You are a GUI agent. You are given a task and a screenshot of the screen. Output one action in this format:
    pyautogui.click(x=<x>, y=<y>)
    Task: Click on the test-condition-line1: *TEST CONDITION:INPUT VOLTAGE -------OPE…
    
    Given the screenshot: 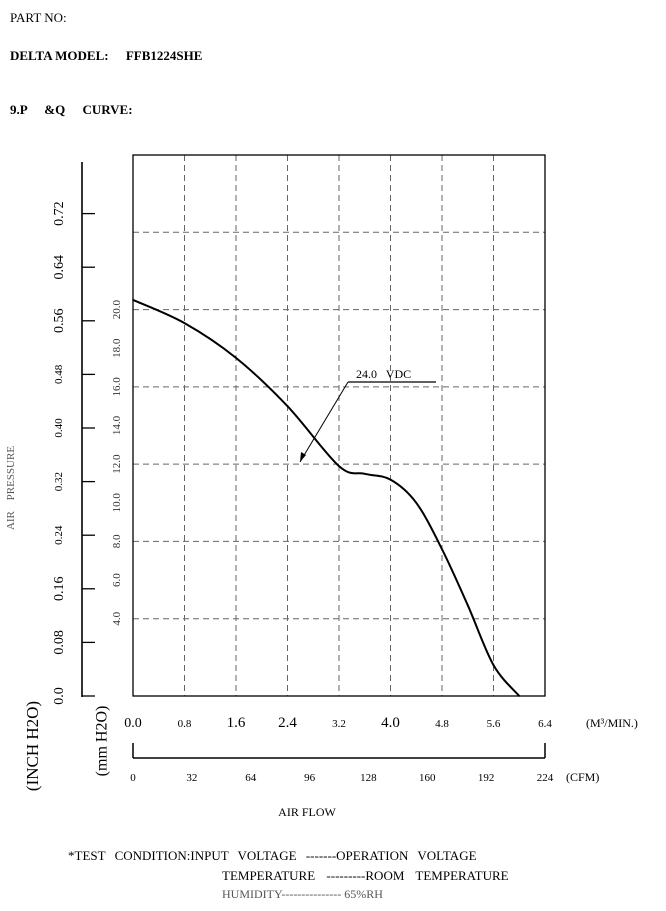 What is the action you would take?
    pyautogui.click(x=272, y=855)
    